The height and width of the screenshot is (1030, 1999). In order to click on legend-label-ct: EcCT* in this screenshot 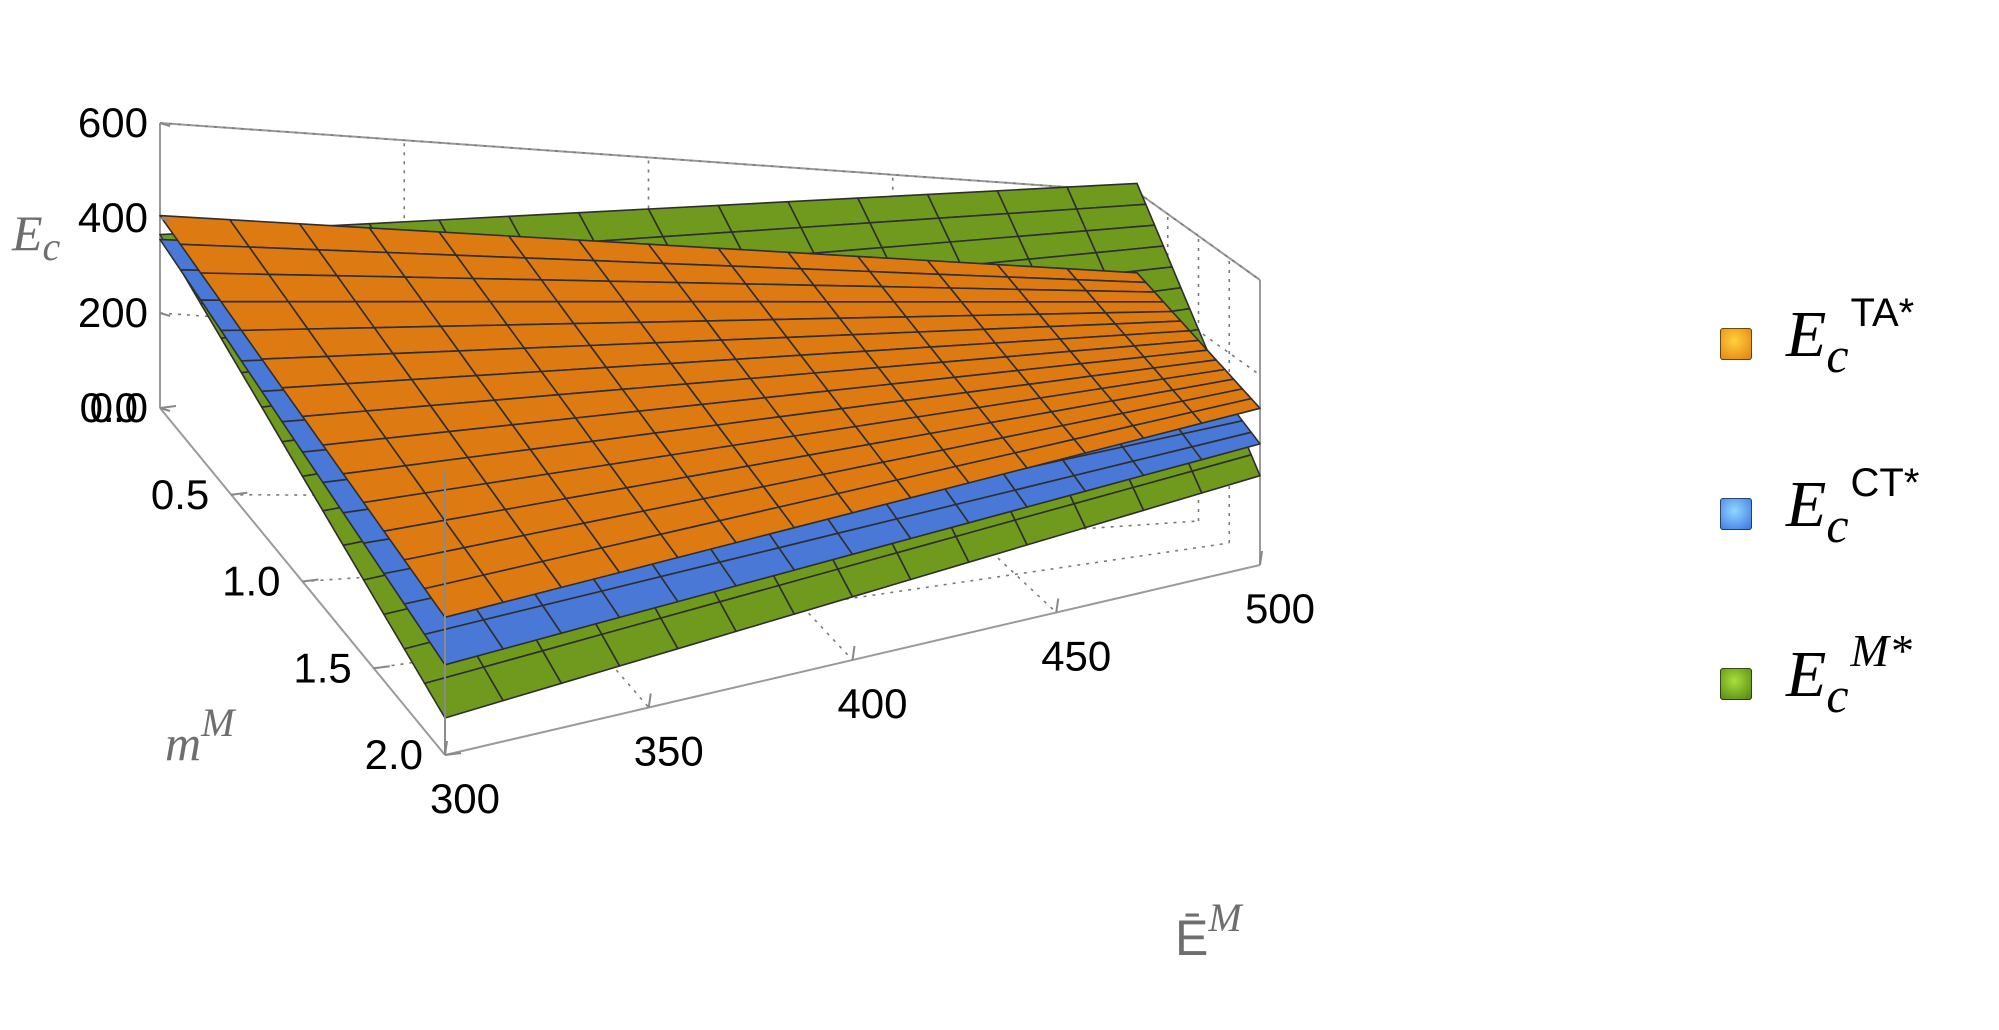, I will do `click(1853, 507)`.